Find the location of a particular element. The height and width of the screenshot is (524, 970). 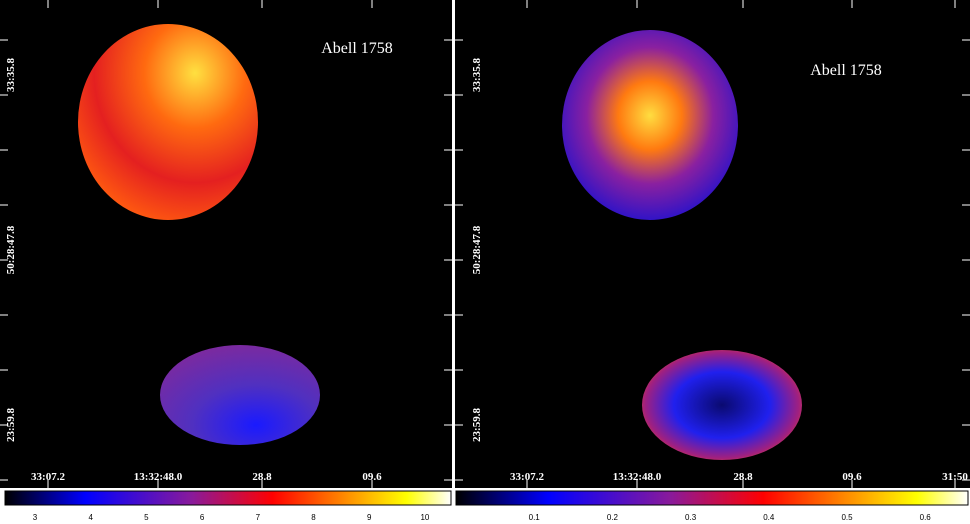

colorbar-label: 0.4 is located at coordinates (769, 517).